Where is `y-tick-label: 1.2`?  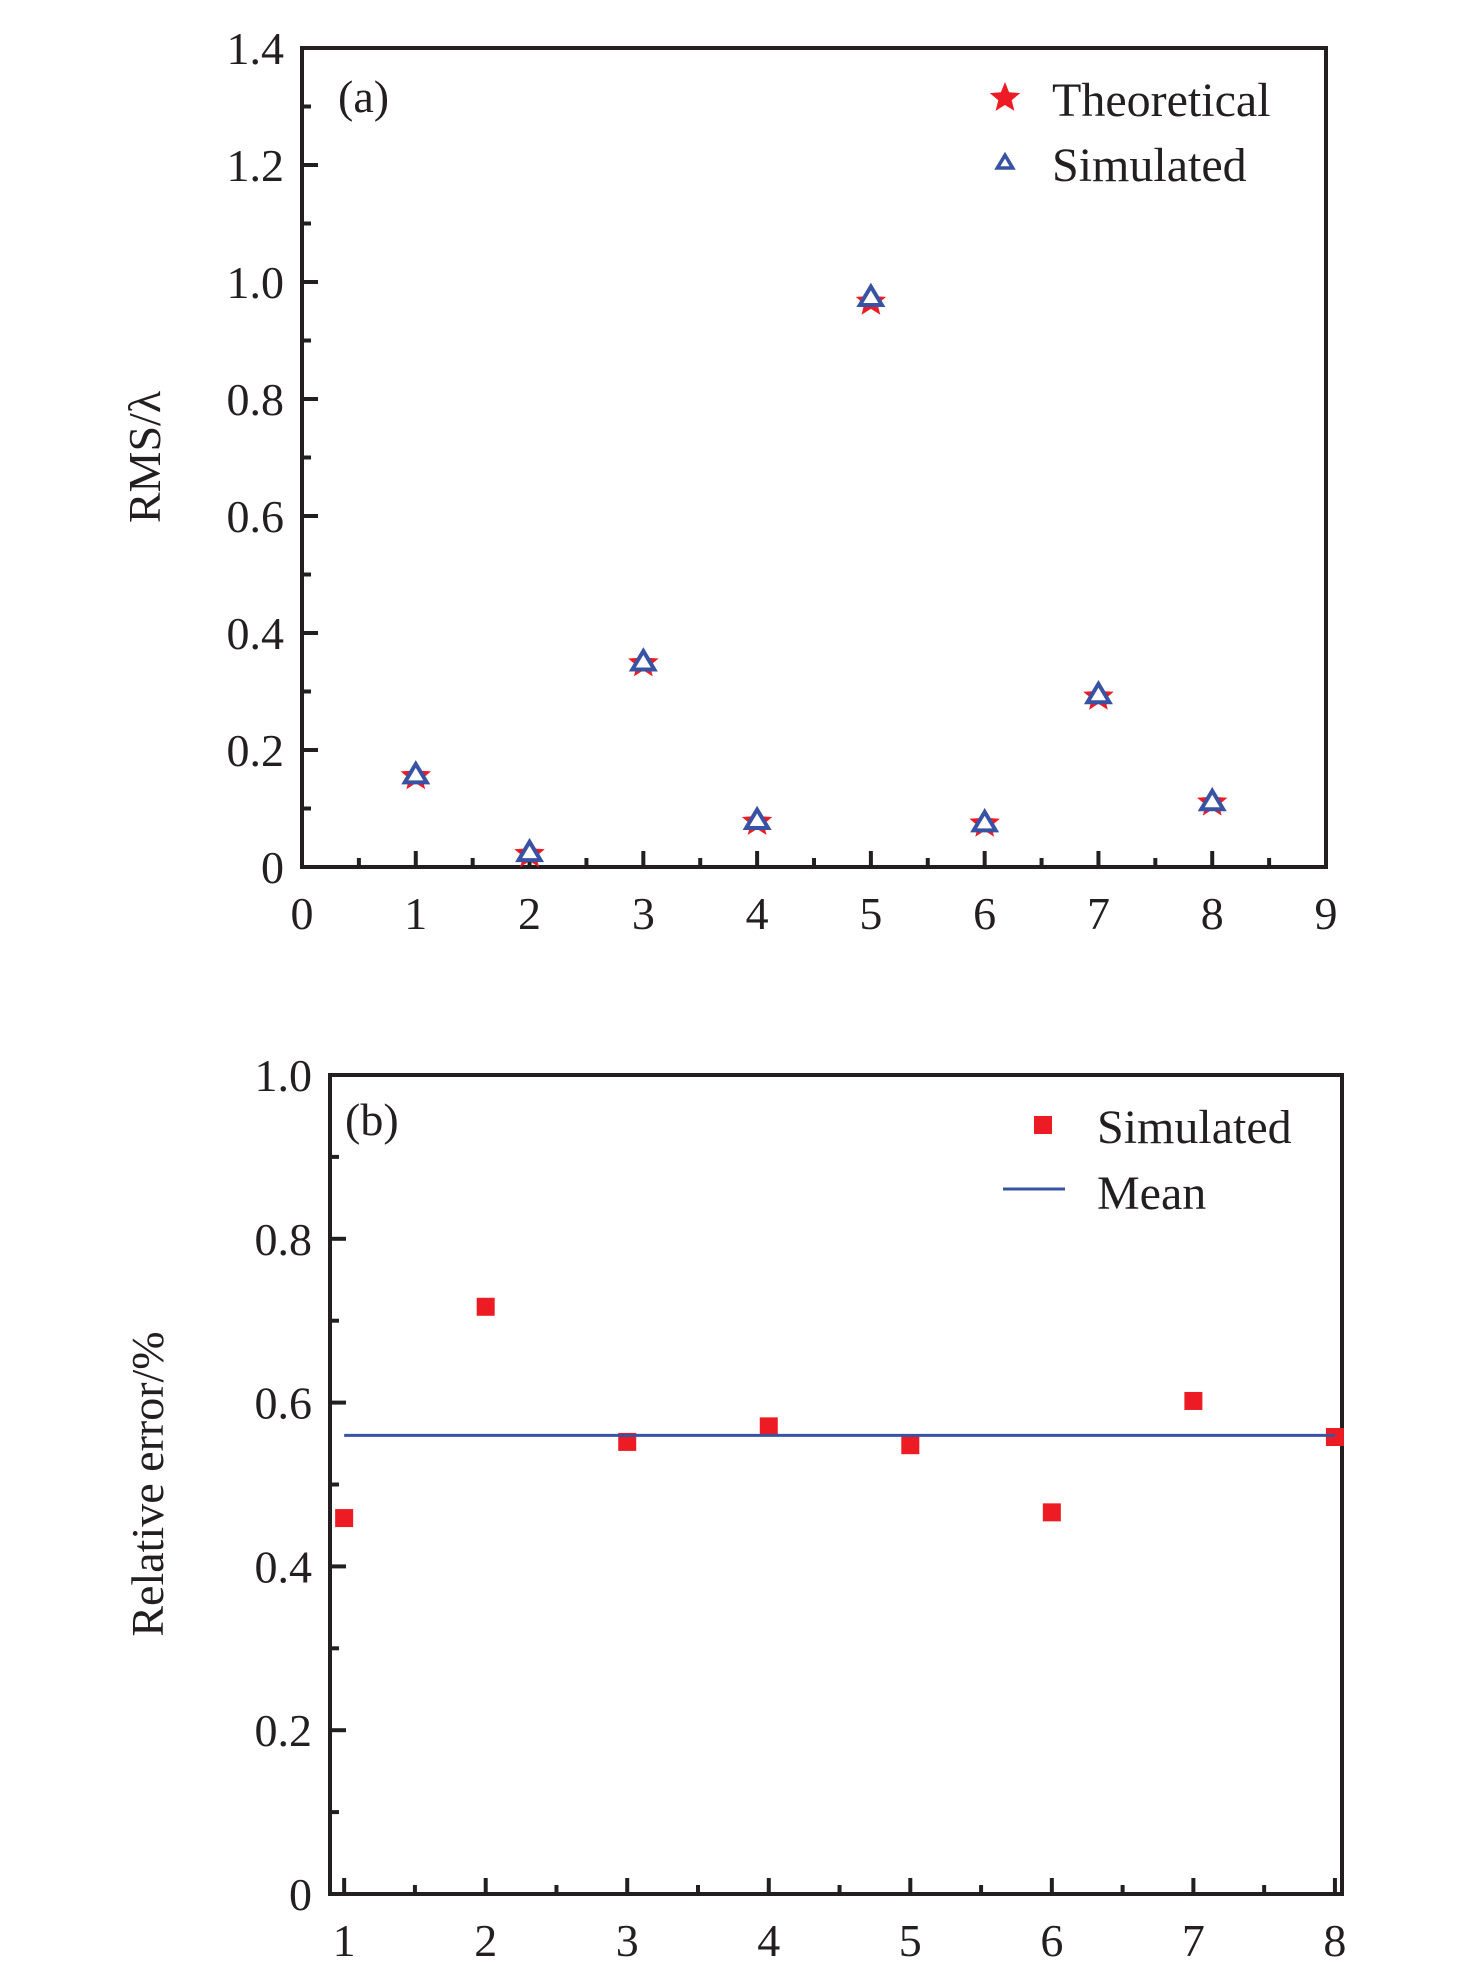
y-tick-label: 1.2 is located at coordinates (256, 165).